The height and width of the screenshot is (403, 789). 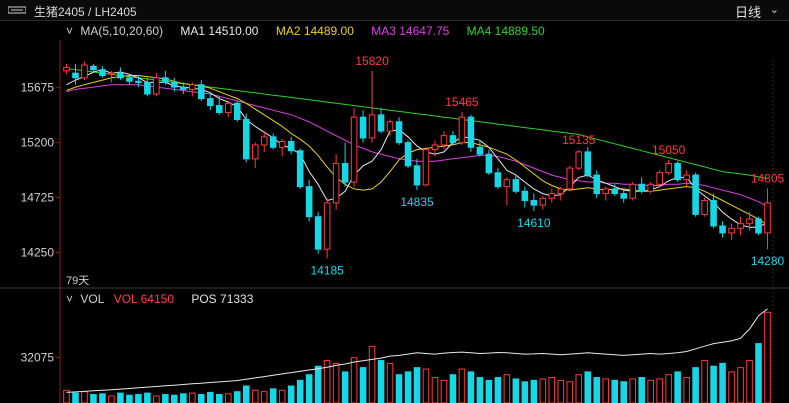 What do you see at coordinates (38, 88) in the screenshot?
I see `y-tick-label: 15675` at bounding box center [38, 88].